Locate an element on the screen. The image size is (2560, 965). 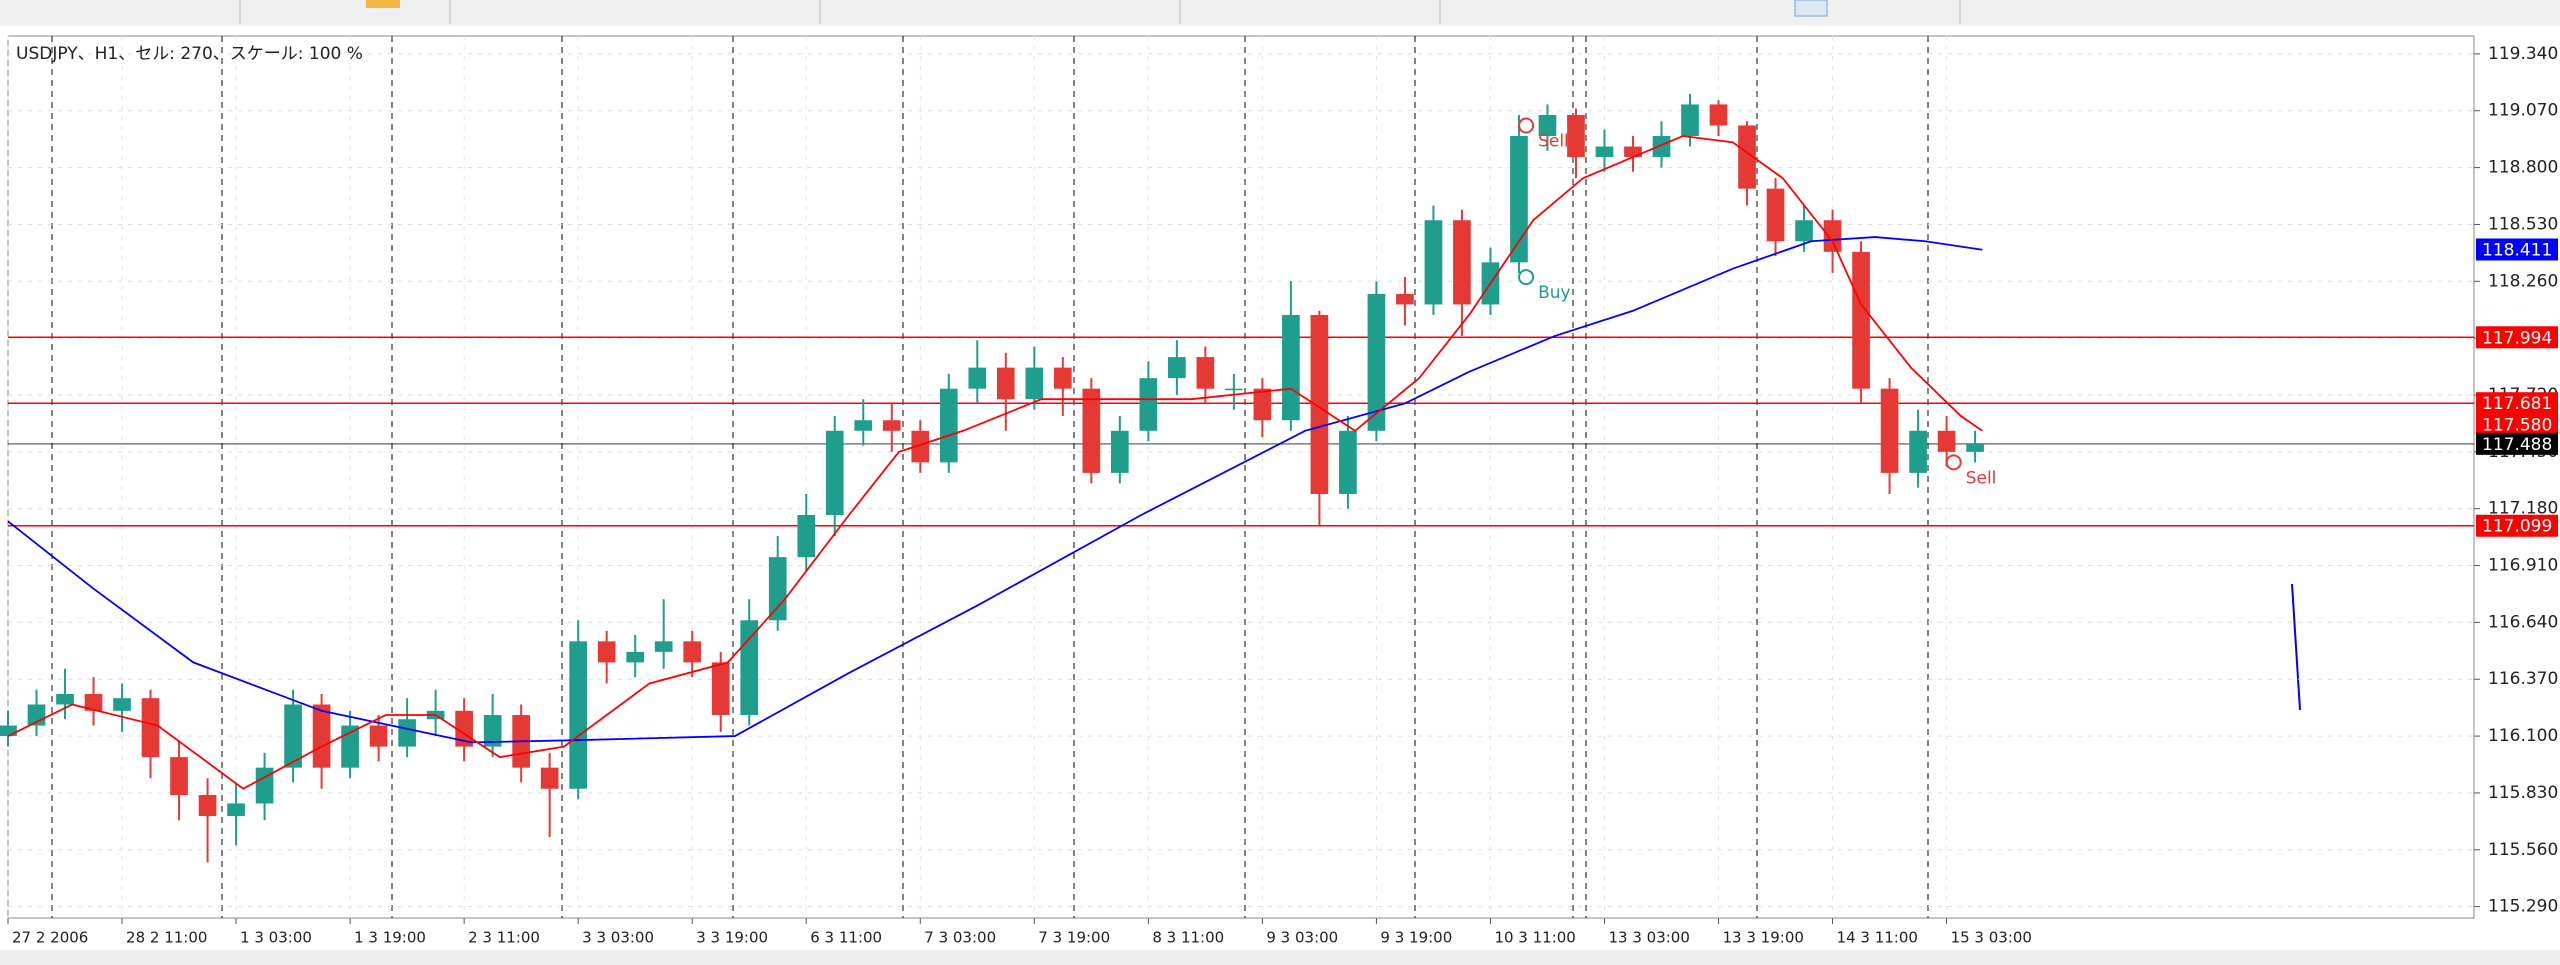
x-tick-label: 1 3 03:00 is located at coordinates (276, 938).